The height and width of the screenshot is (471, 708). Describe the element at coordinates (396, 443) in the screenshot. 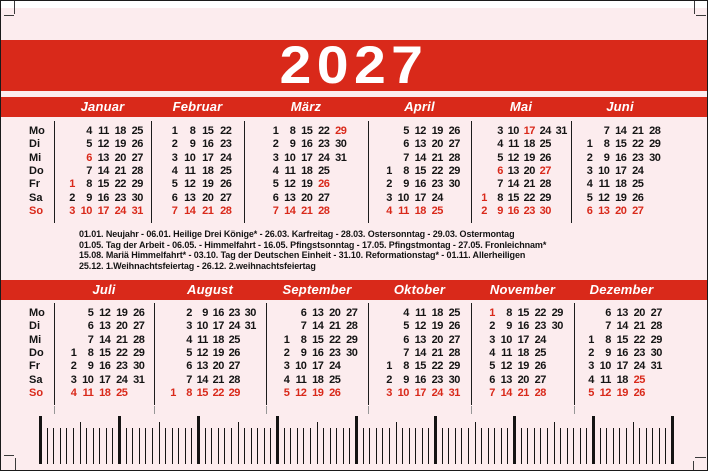

I see `ruler-tick-mid` at that location.